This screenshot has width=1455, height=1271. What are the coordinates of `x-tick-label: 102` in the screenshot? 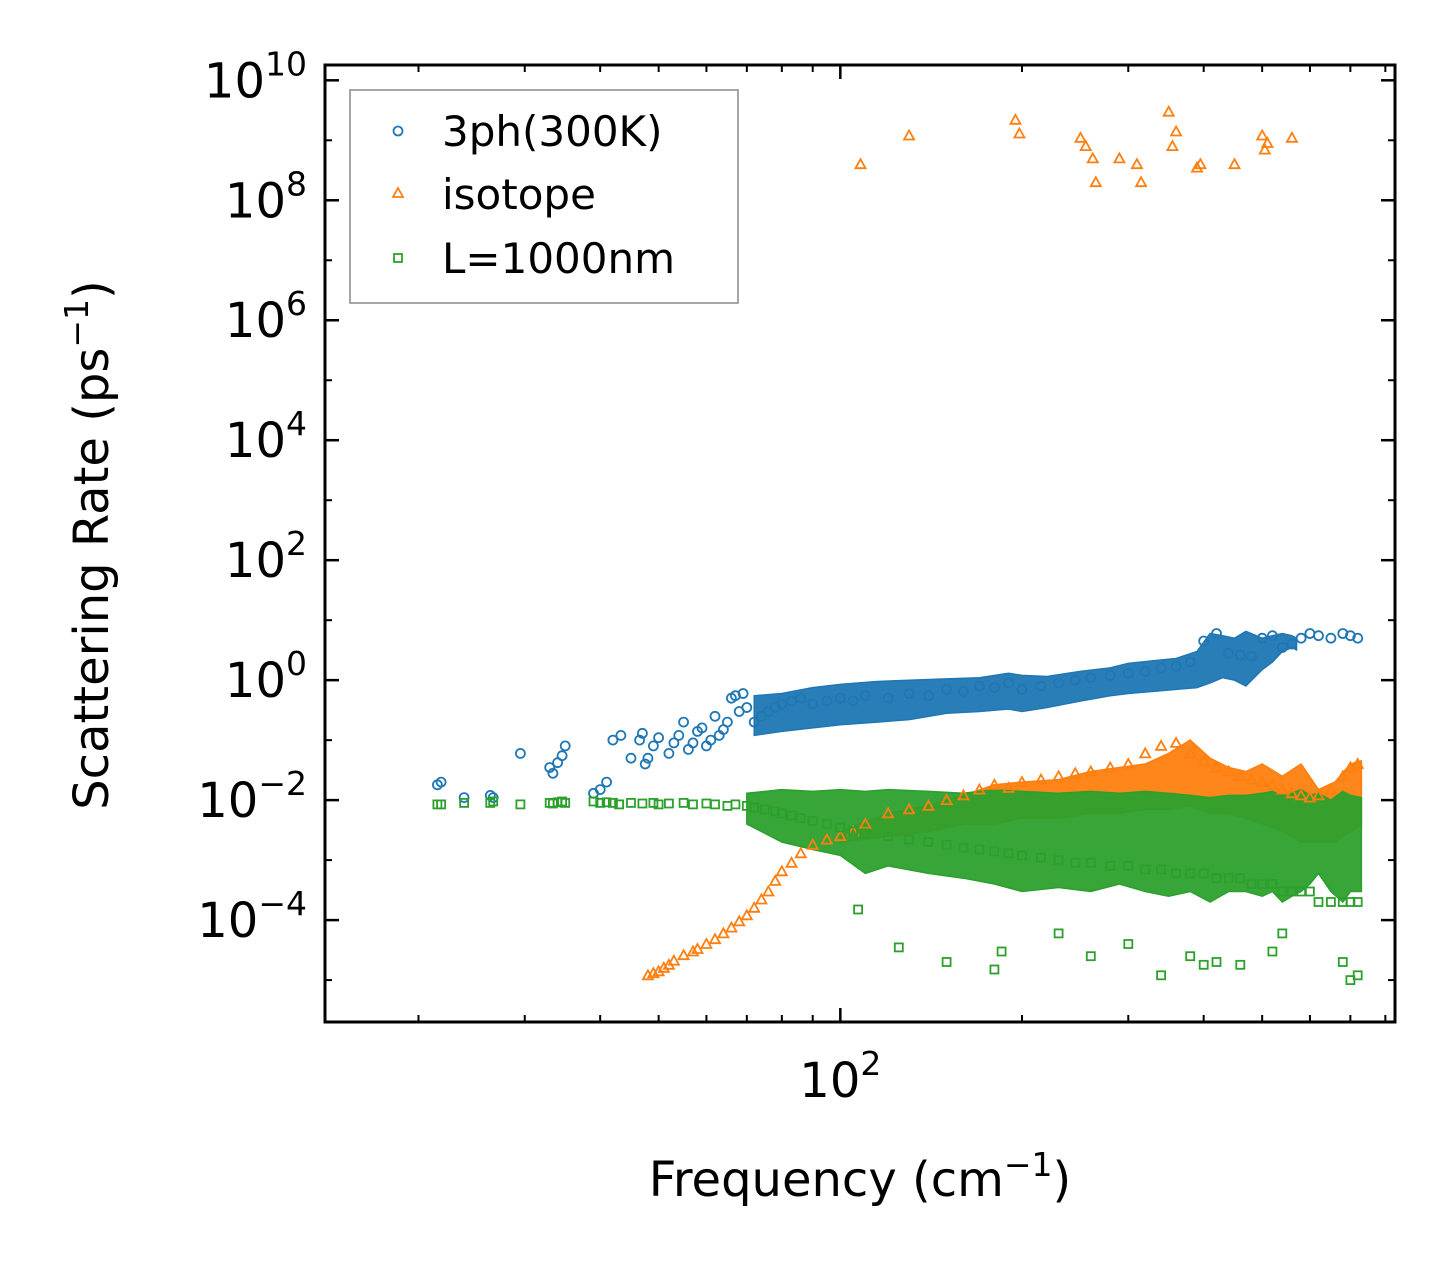 It's located at (840, 1076).